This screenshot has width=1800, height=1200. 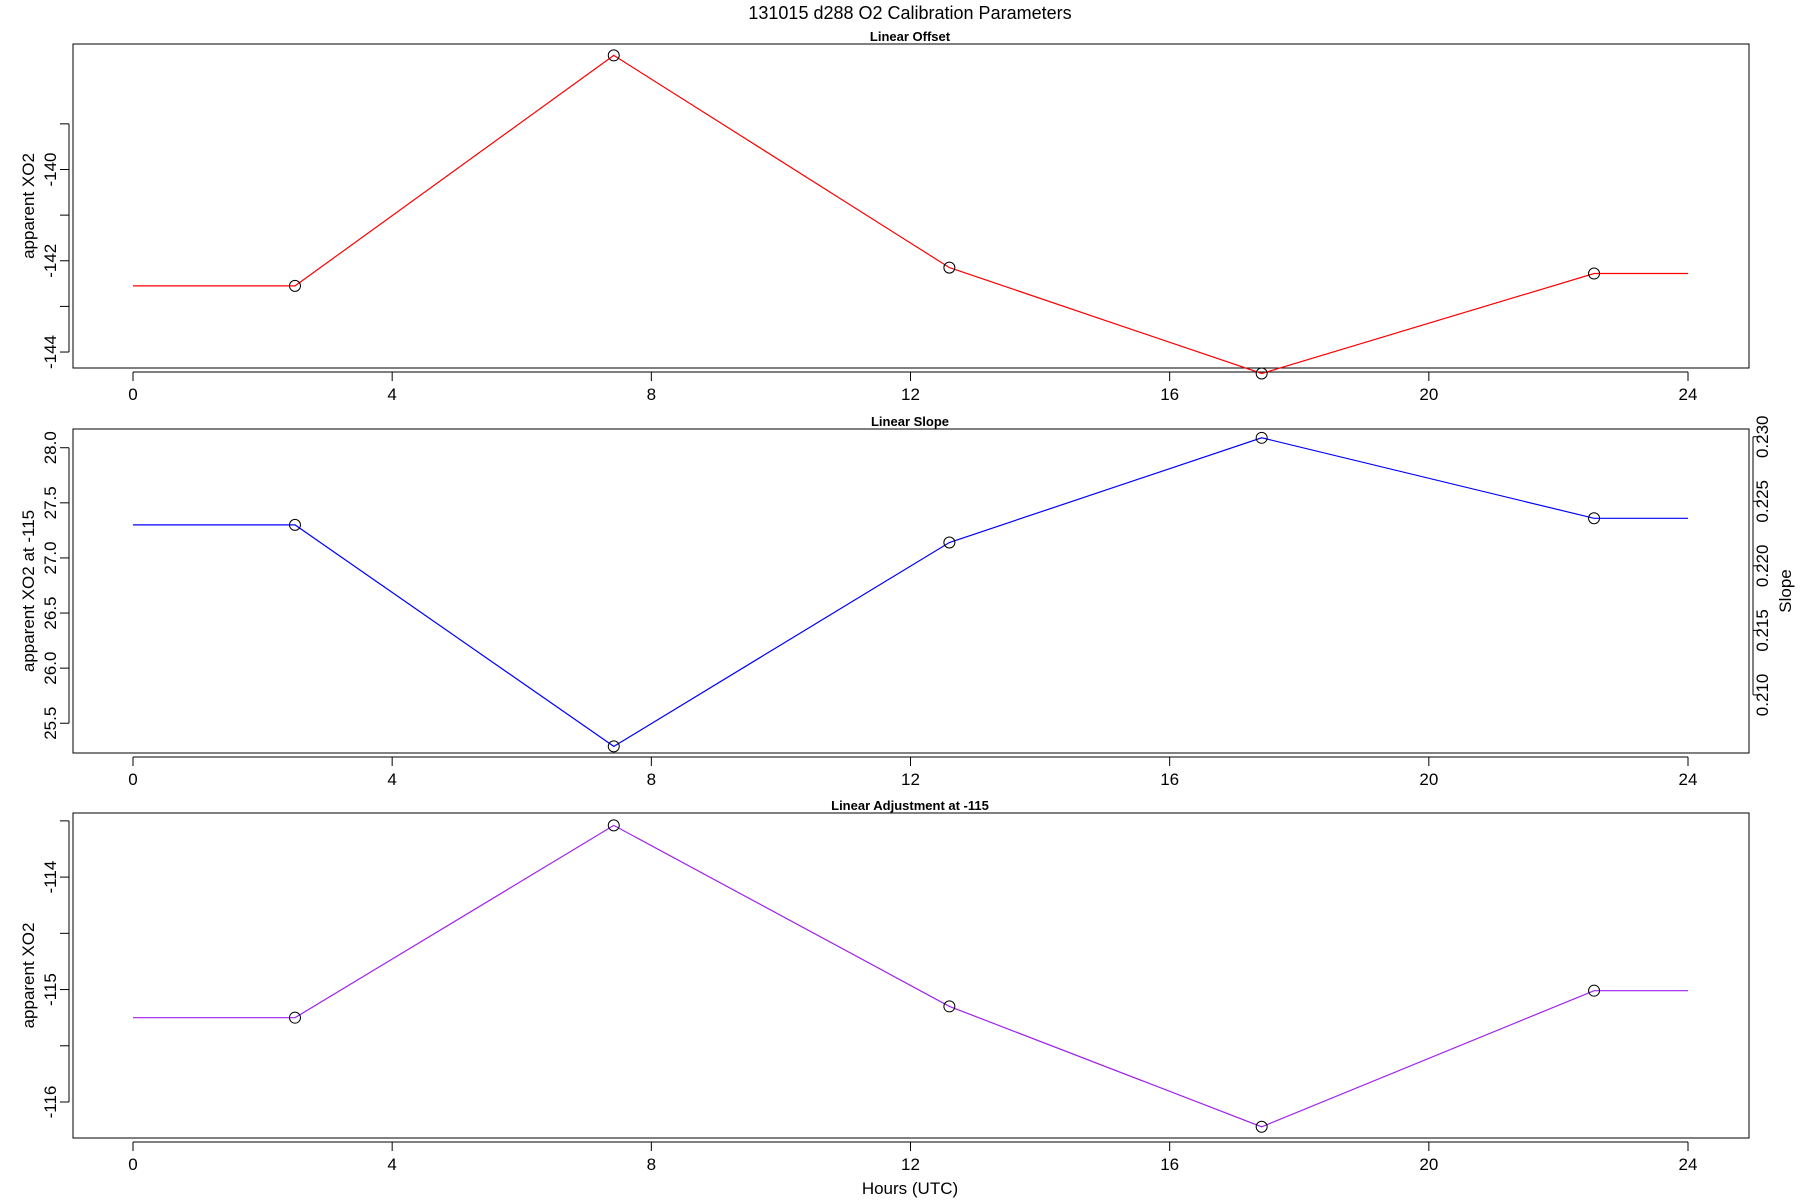 I want to click on y-tick-label: 28.0, so click(x=50, y=447).